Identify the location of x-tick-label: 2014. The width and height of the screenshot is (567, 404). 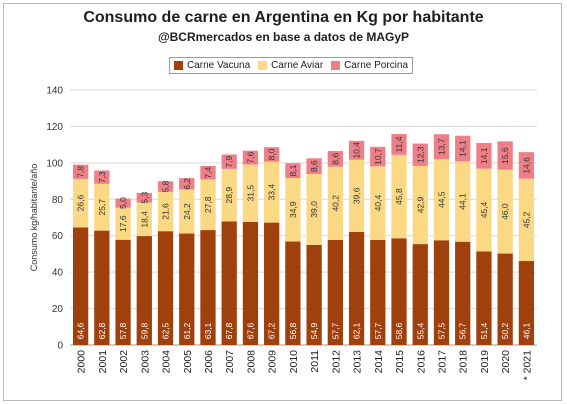
(379, 362).